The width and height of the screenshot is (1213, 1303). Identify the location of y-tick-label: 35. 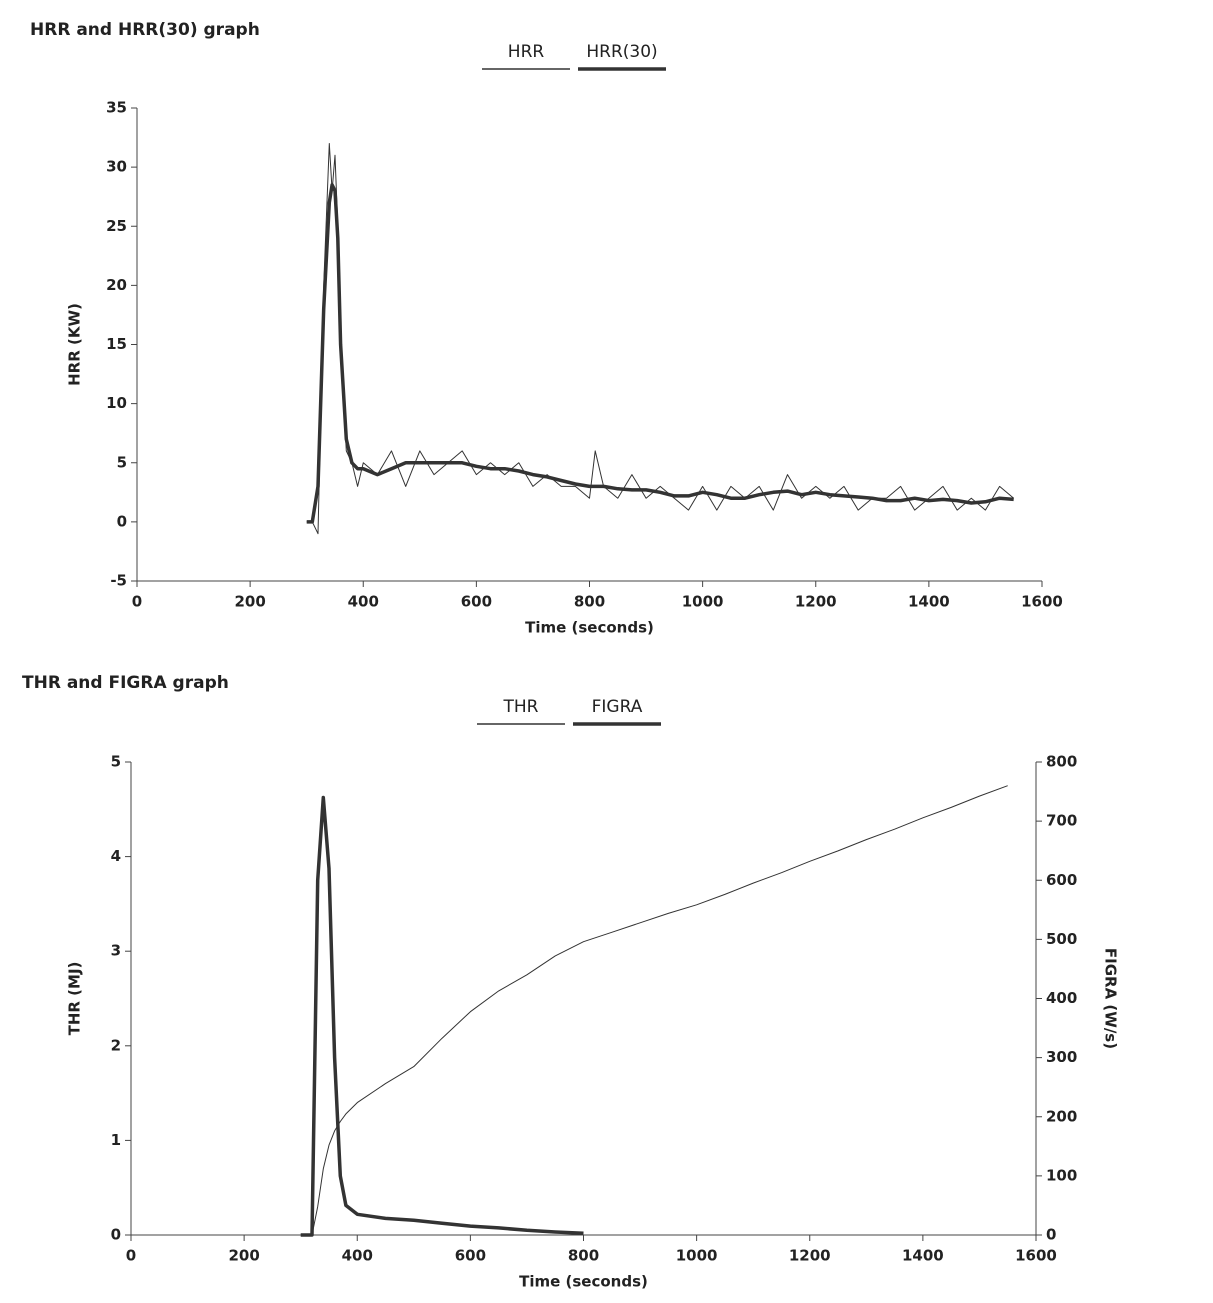
(116, 108).